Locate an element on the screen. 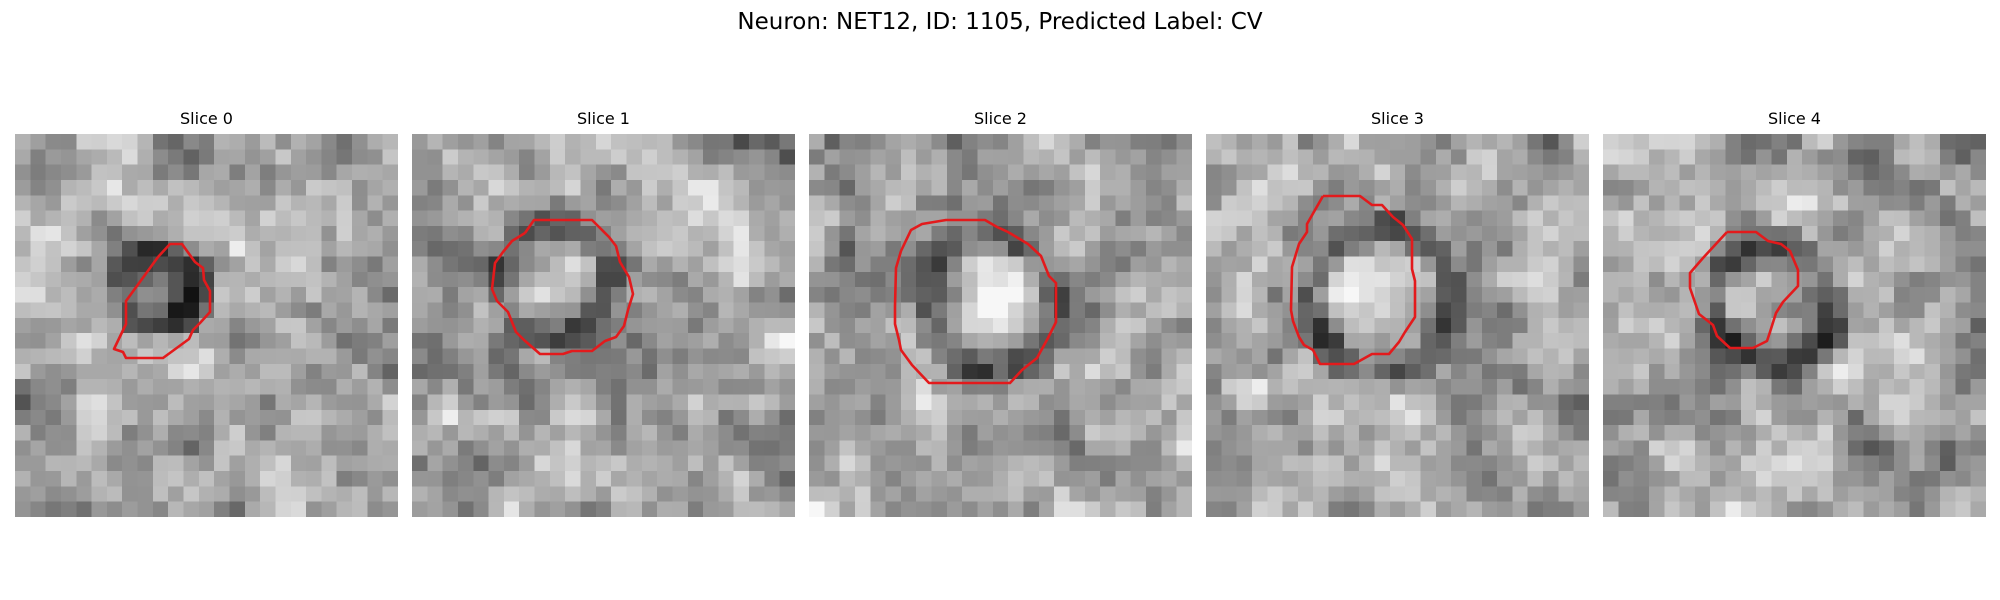 The image size is (2000, 600). slice-panel-2: Slice 2 is located at coordinates (1000, 312).